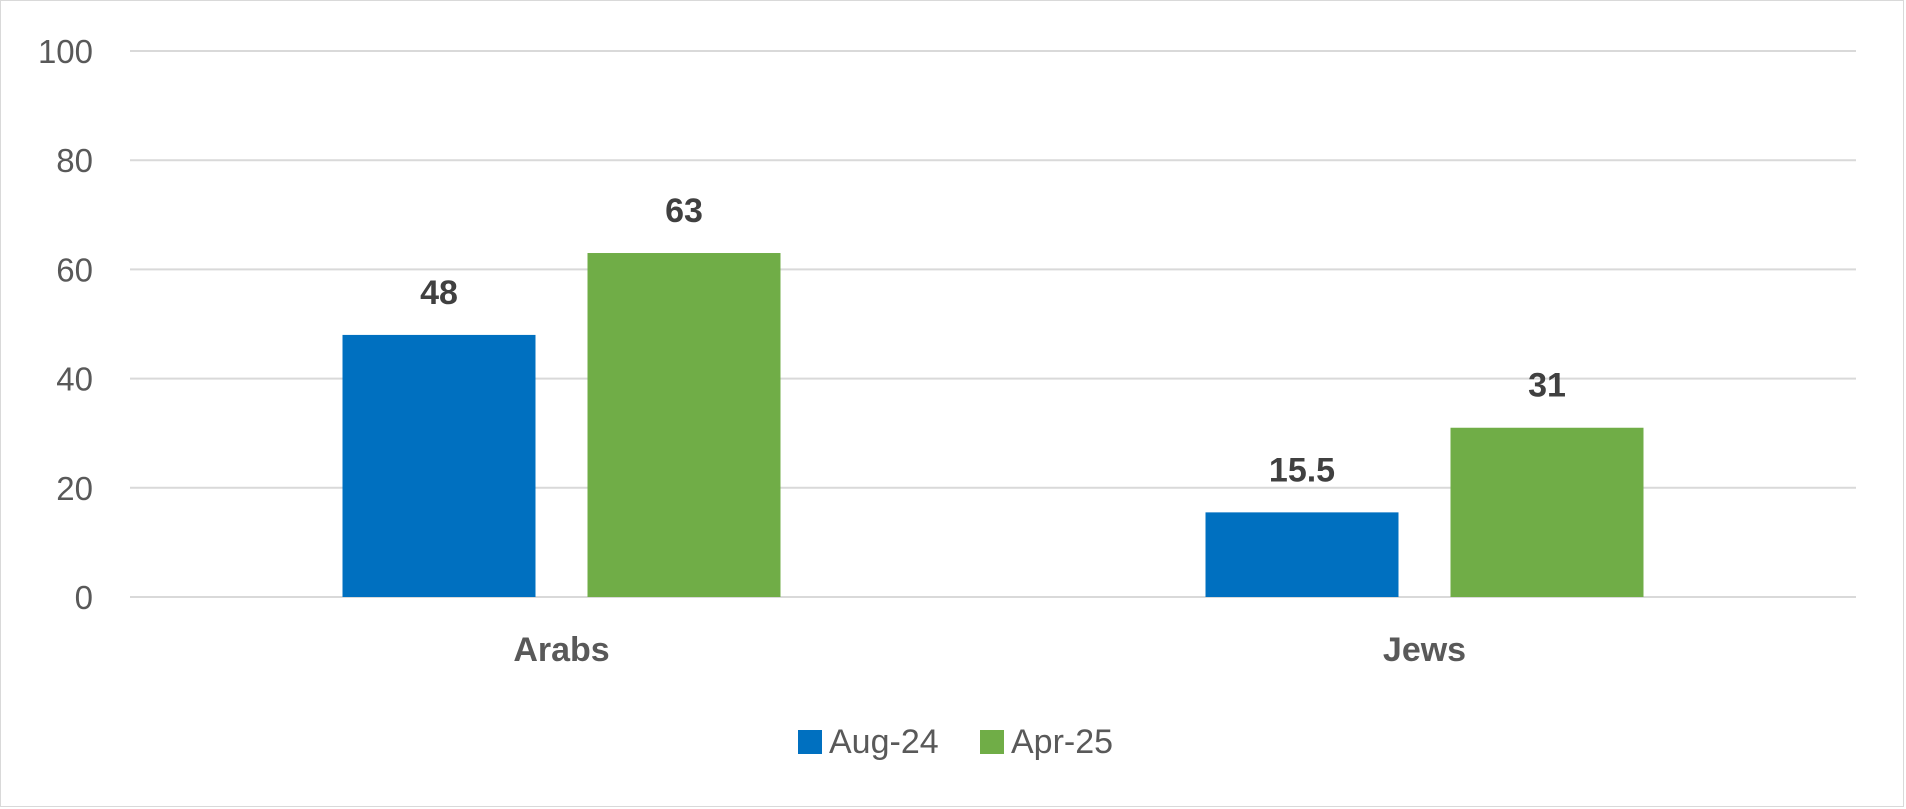 Image resolution: width=1906 pixels, height=809 pixels. I want to click on legend: Aug-24 Apr-25, so click(955, 742).